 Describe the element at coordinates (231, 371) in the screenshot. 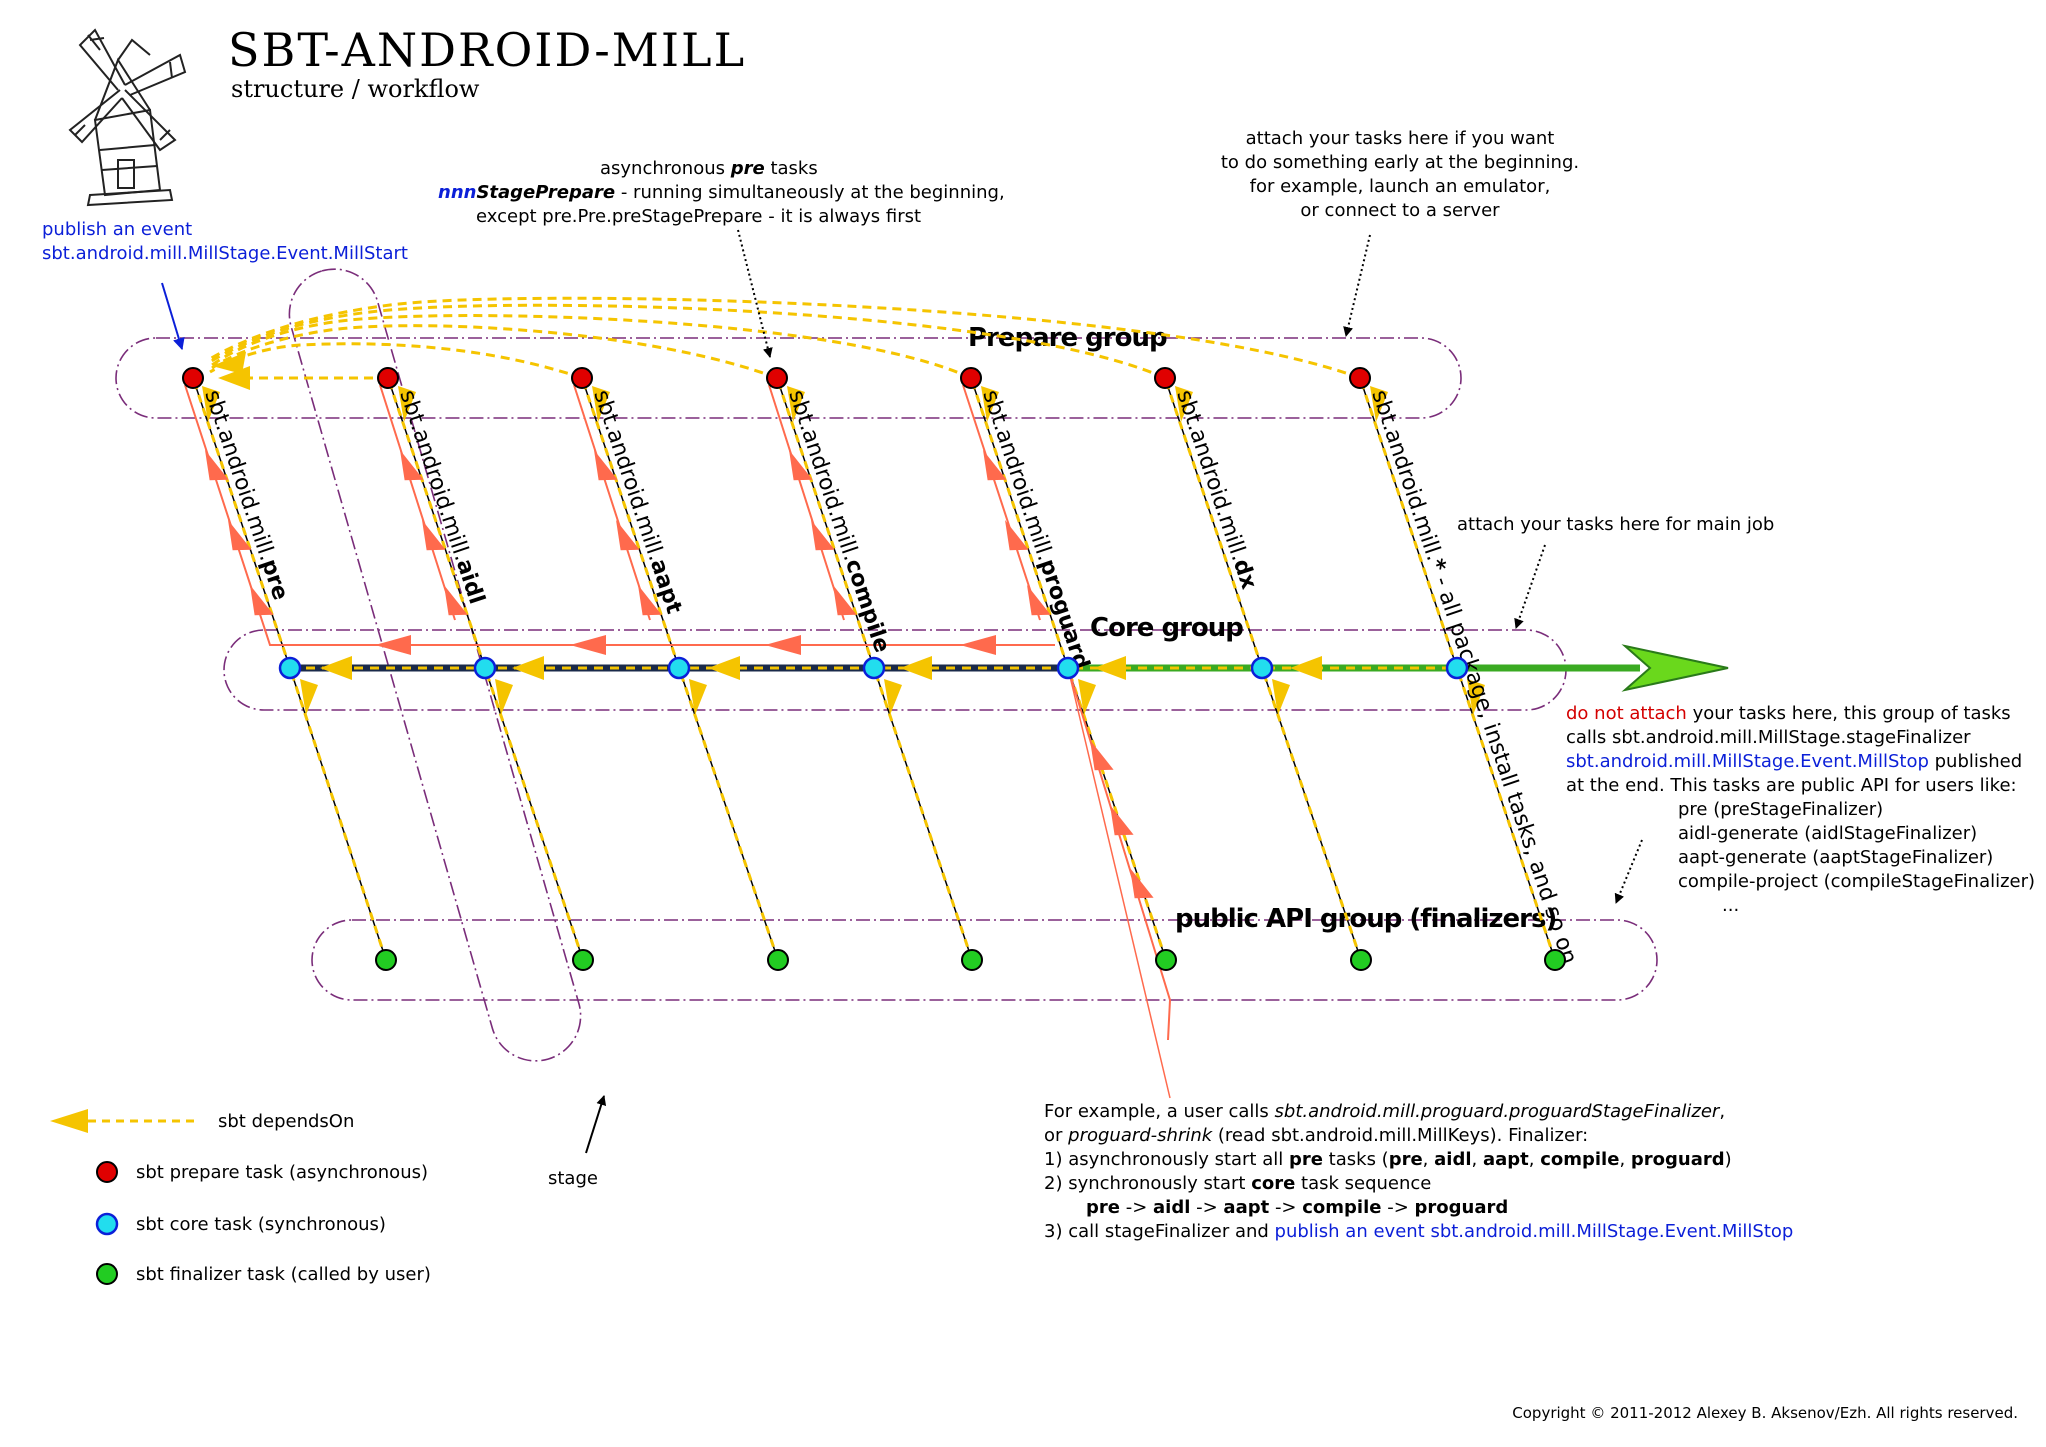

I see `prepare-depends-arrowheads` at that location.